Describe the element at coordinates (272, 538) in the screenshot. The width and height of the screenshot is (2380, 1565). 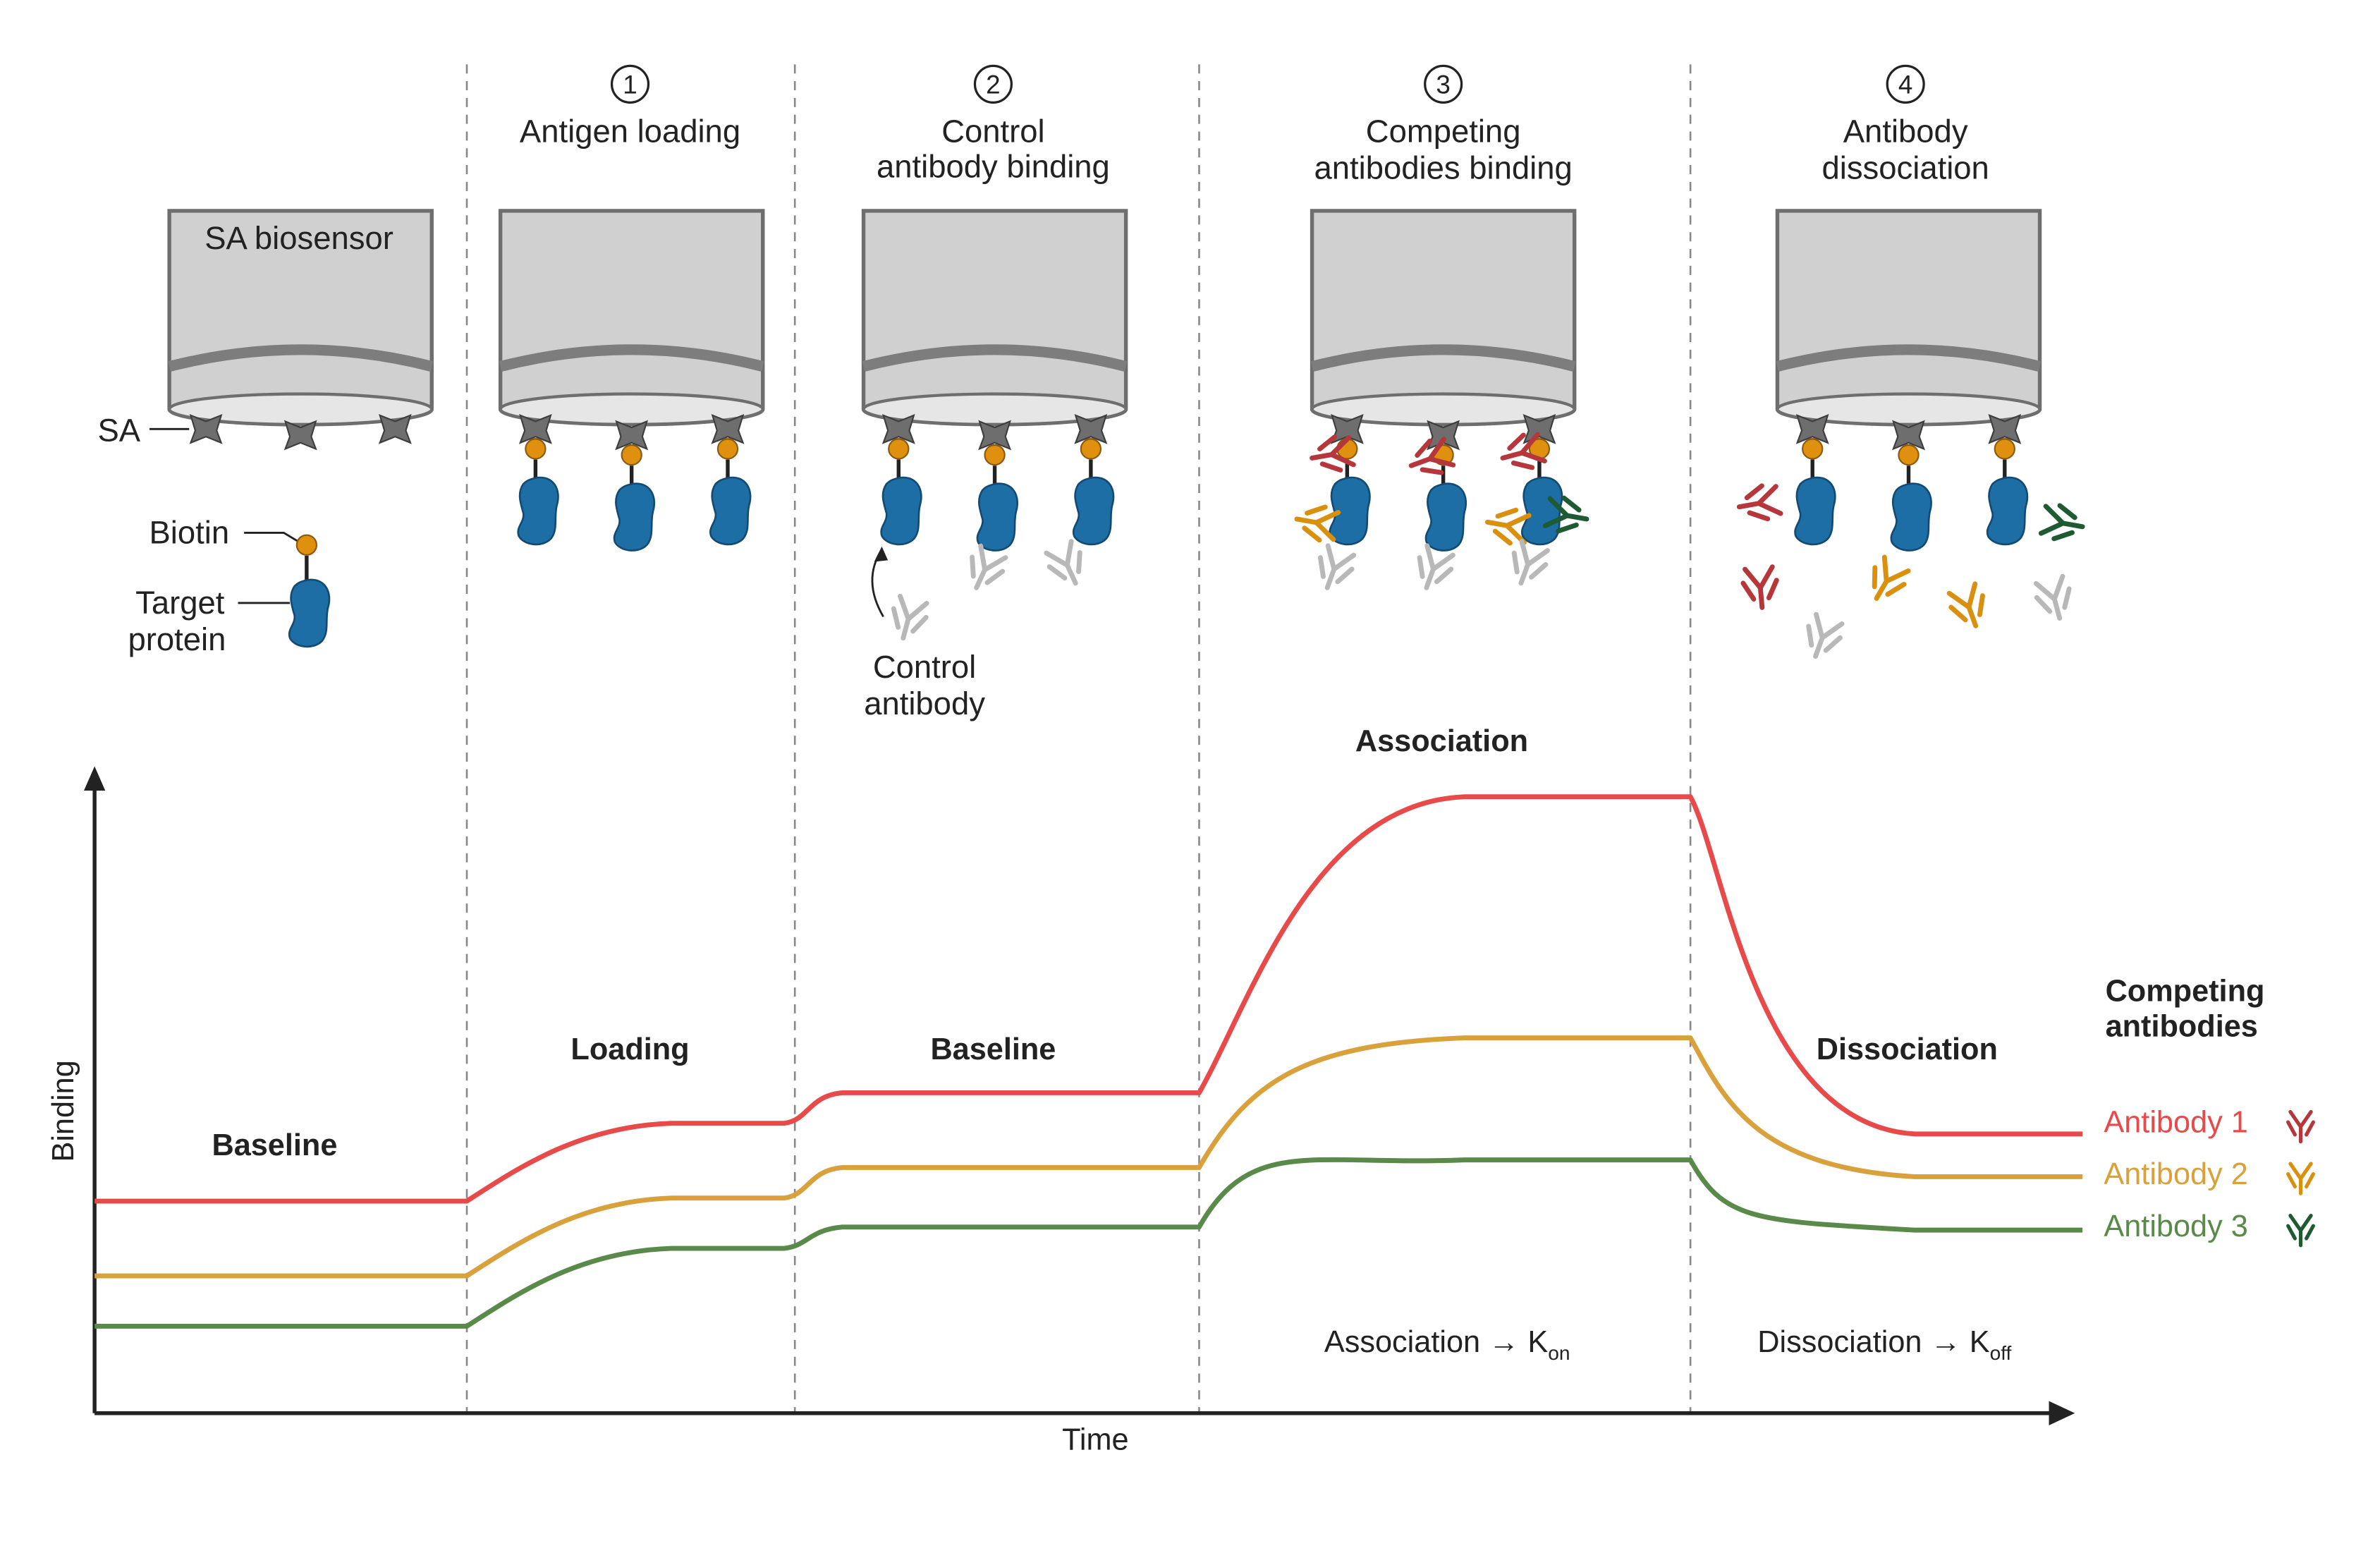
I see `biotin-leader-line` at that location.